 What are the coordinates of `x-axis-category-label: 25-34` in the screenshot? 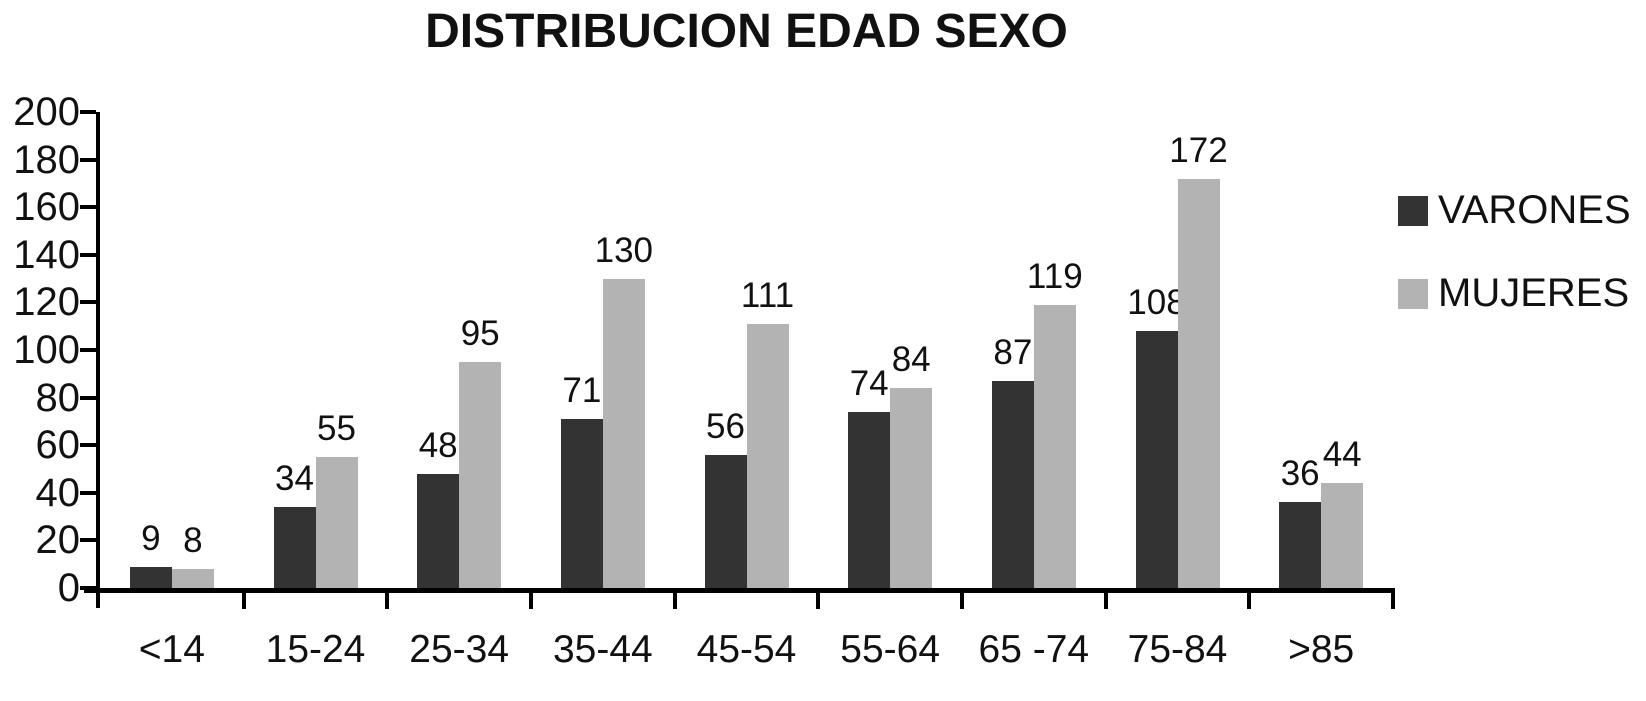 It's located at (459, 649).